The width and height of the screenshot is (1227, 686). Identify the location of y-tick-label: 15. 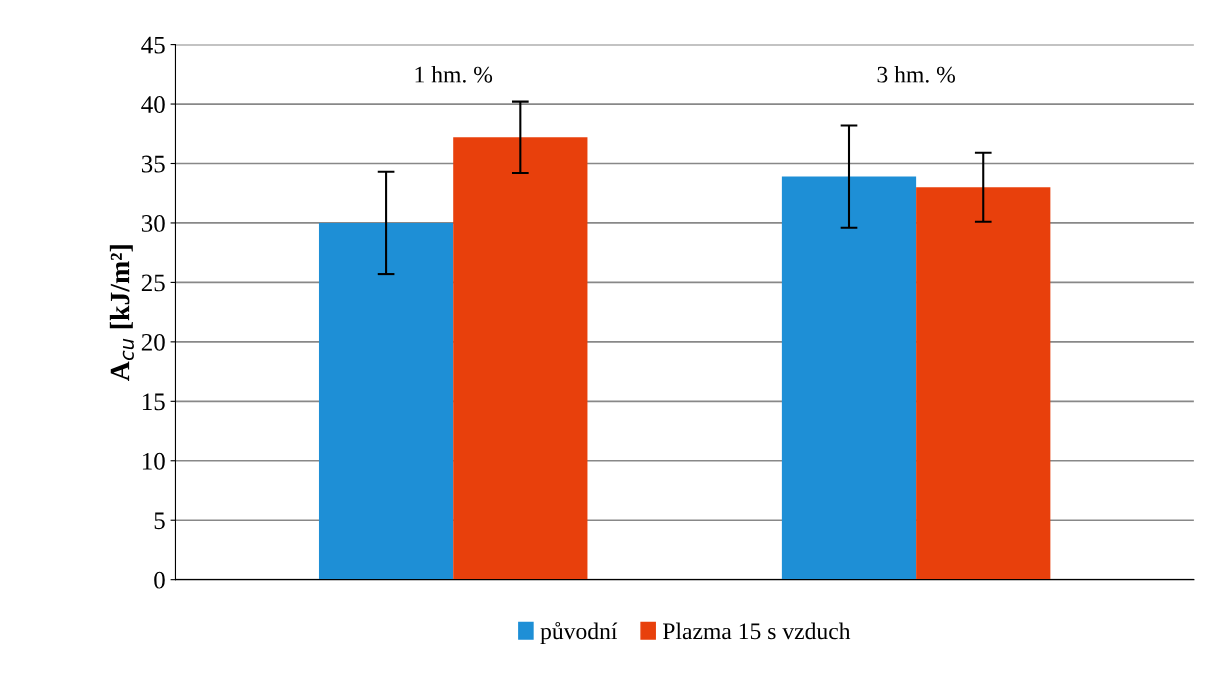
(153, 402).